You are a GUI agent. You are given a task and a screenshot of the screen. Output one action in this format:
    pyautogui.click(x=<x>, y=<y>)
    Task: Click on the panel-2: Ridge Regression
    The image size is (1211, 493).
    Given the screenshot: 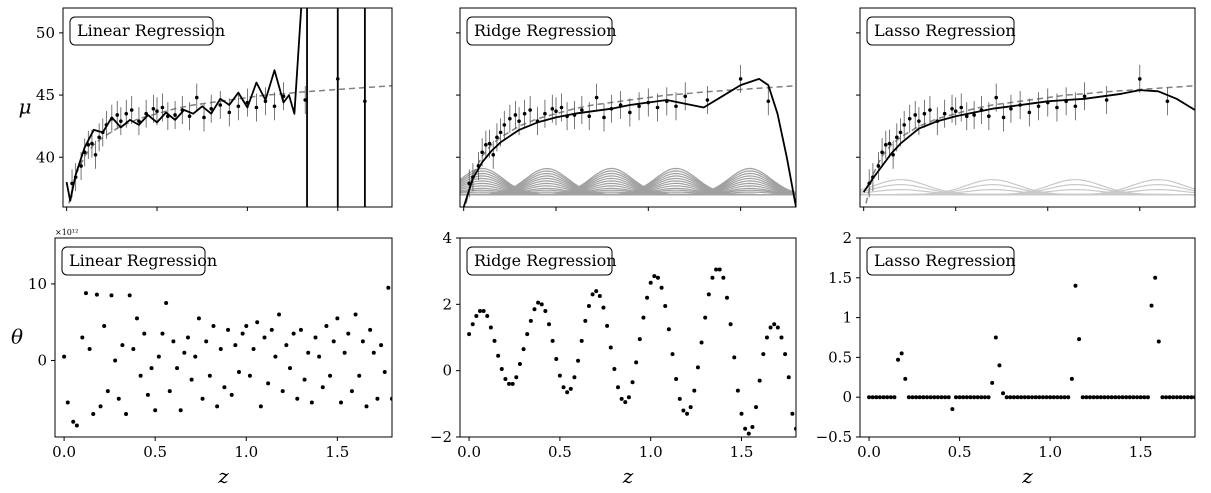 What is the action you would take?
    pyautogui.click(x=626, y=109)
    